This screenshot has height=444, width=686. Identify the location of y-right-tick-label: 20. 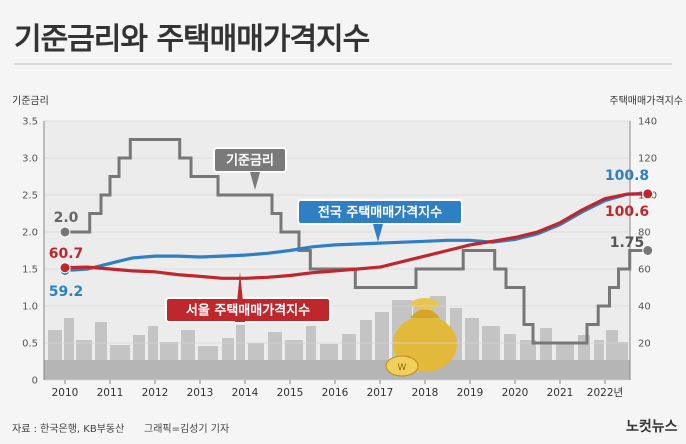
(644, 344).